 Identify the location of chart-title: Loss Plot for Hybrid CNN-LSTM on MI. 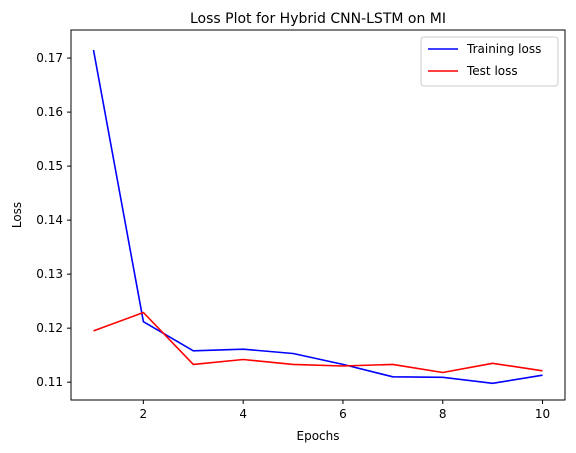
(318, 19).